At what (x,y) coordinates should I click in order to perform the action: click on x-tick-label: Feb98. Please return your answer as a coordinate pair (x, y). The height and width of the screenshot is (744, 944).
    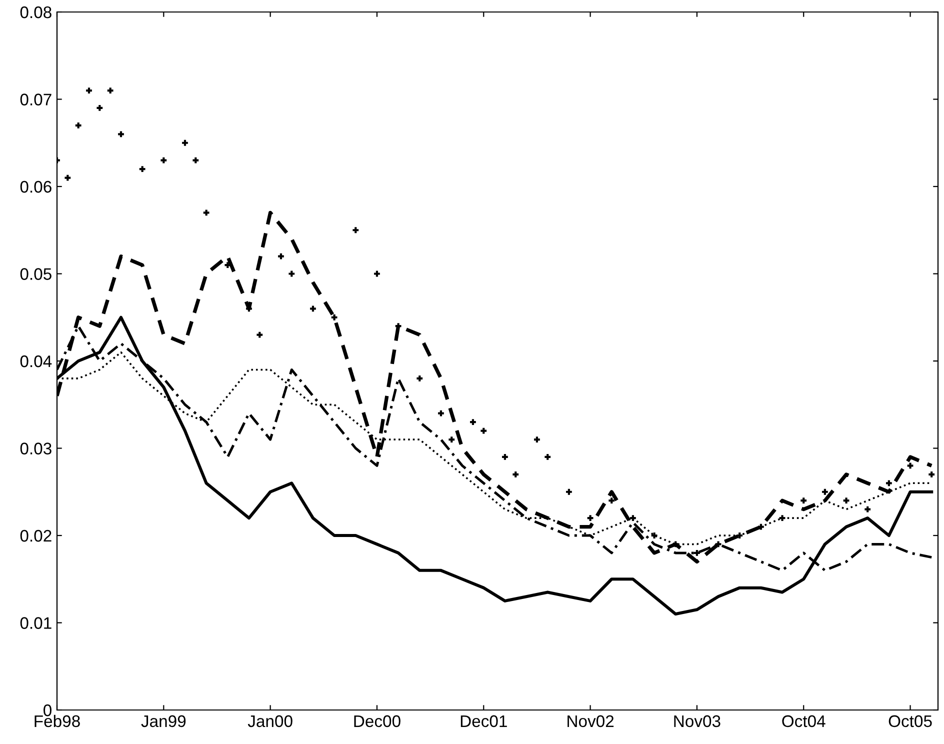
    Looking at the image, I should click on (57, 721).